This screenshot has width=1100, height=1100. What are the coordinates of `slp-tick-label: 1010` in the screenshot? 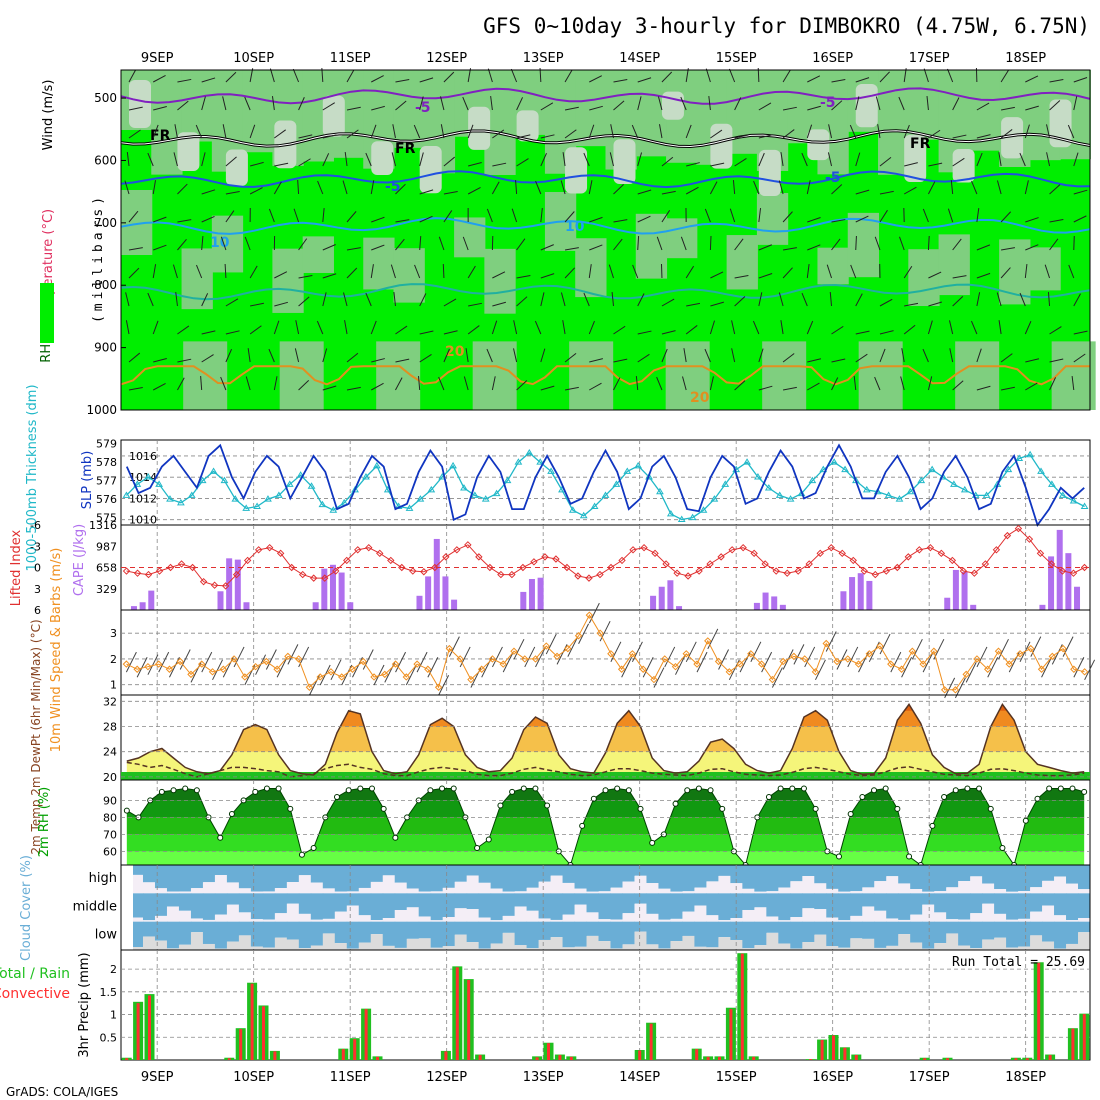 It's located at (143, 520).